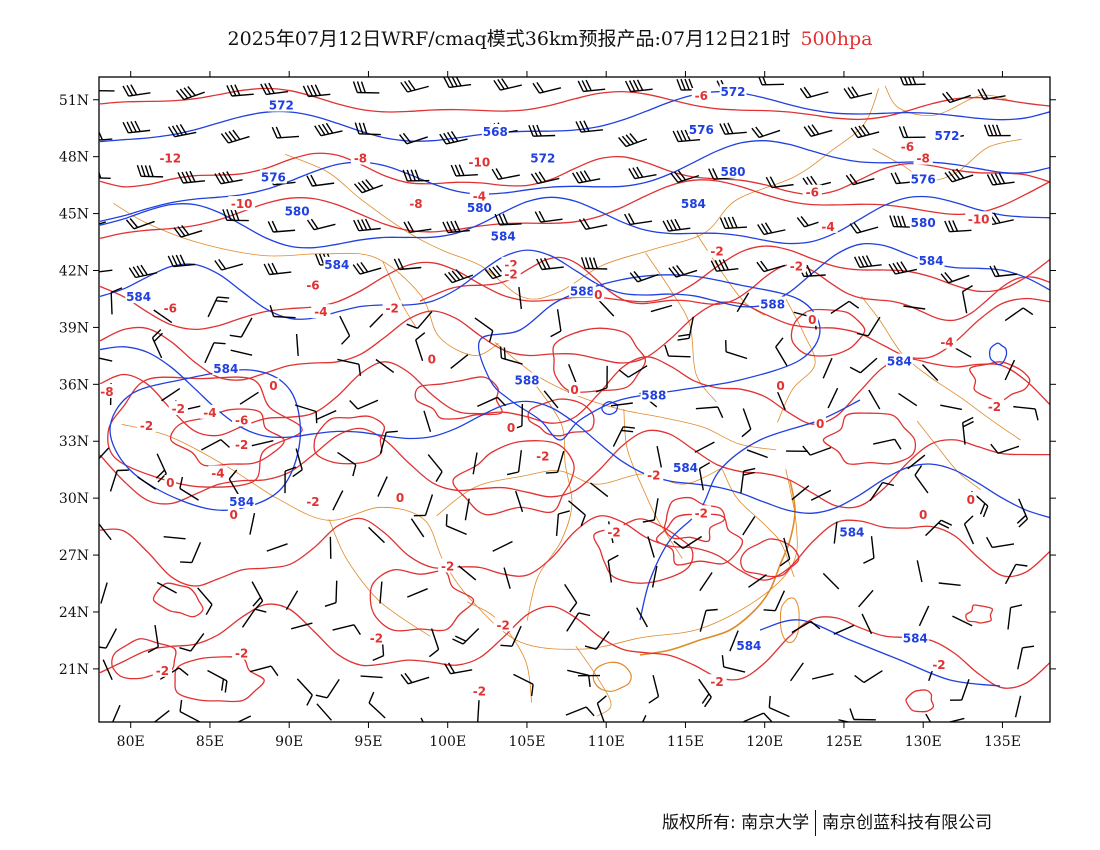 The image size is (1100, 850). What do you see at coordinates (74, 101) in the screenshot?
I see `lat-label: 51N` at bounding box center [74, 101].